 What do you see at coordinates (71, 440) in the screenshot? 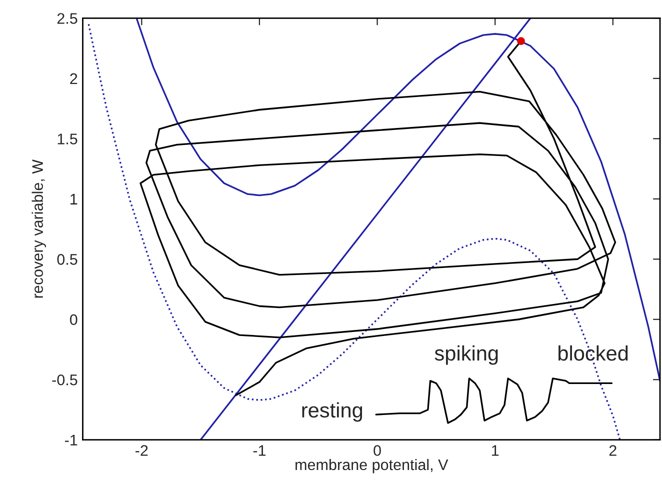
I see `y-tick-label: -1` at bounding box center [71, 440].